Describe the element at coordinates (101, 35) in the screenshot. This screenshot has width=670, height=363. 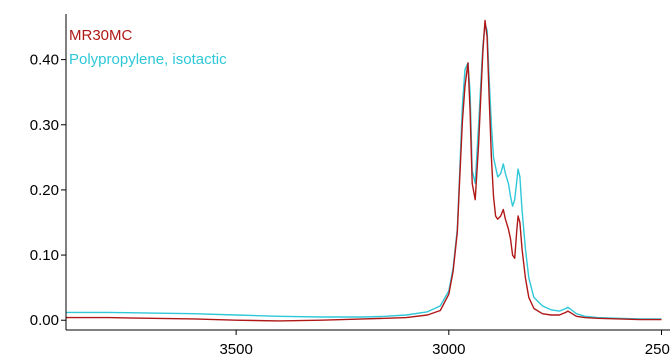
I see `legend-entry-mr30mc: MR30MC` at that location.